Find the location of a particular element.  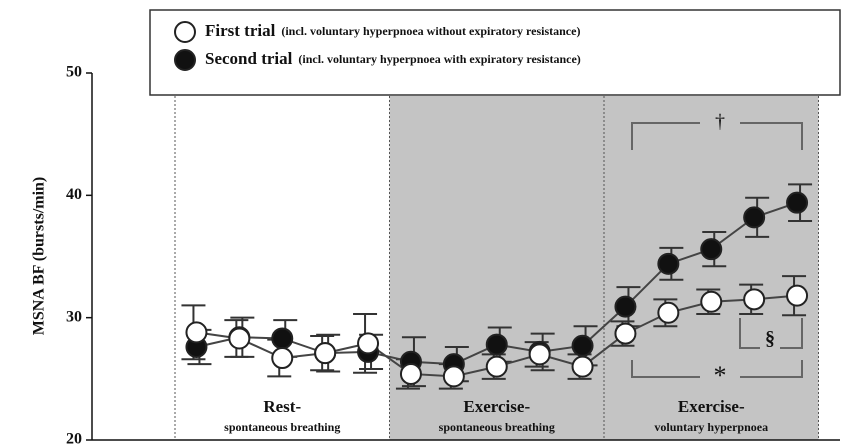

annotation: § is located at coordinates (770, 339).